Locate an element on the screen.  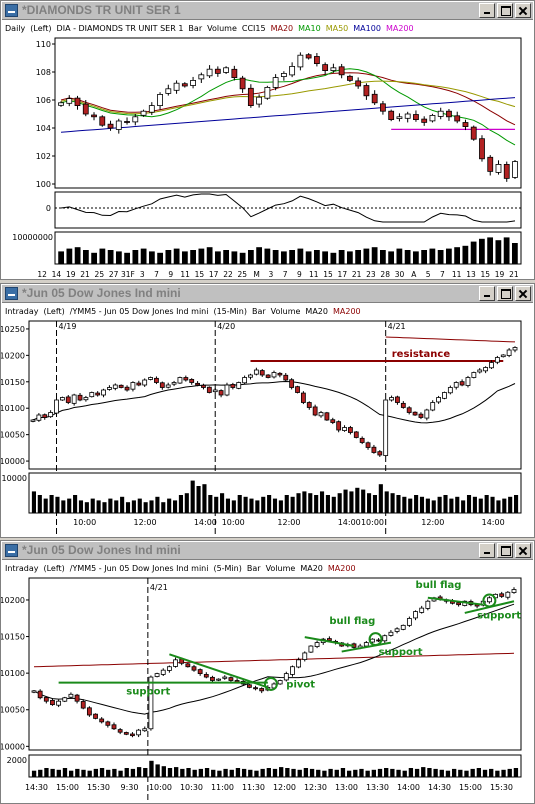
x-tick-label: 11 is located at coordinates (314, 274).